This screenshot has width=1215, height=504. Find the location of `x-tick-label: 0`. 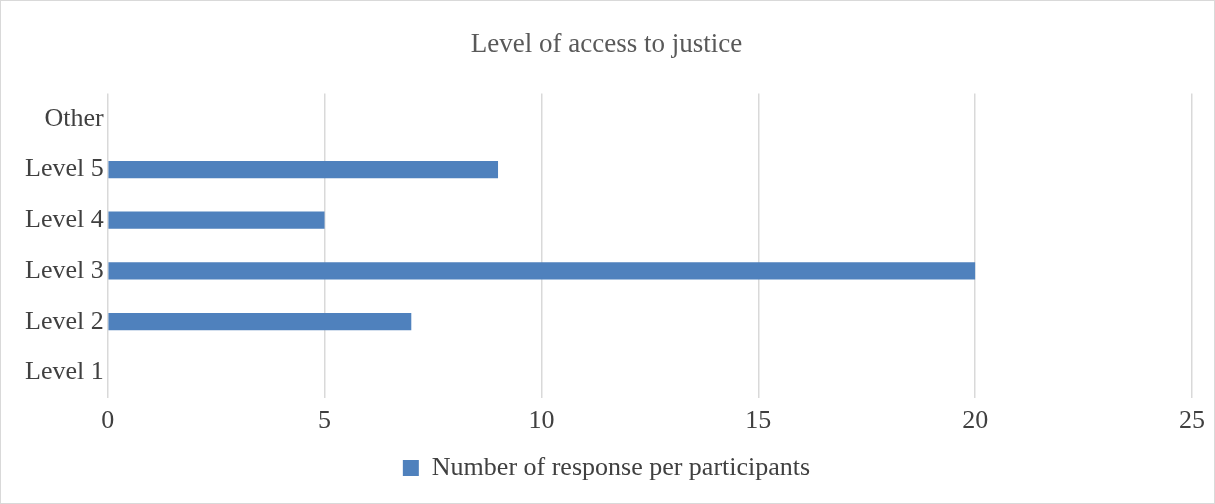

x-tick-label: 0 is located at coordinates (108, 420).